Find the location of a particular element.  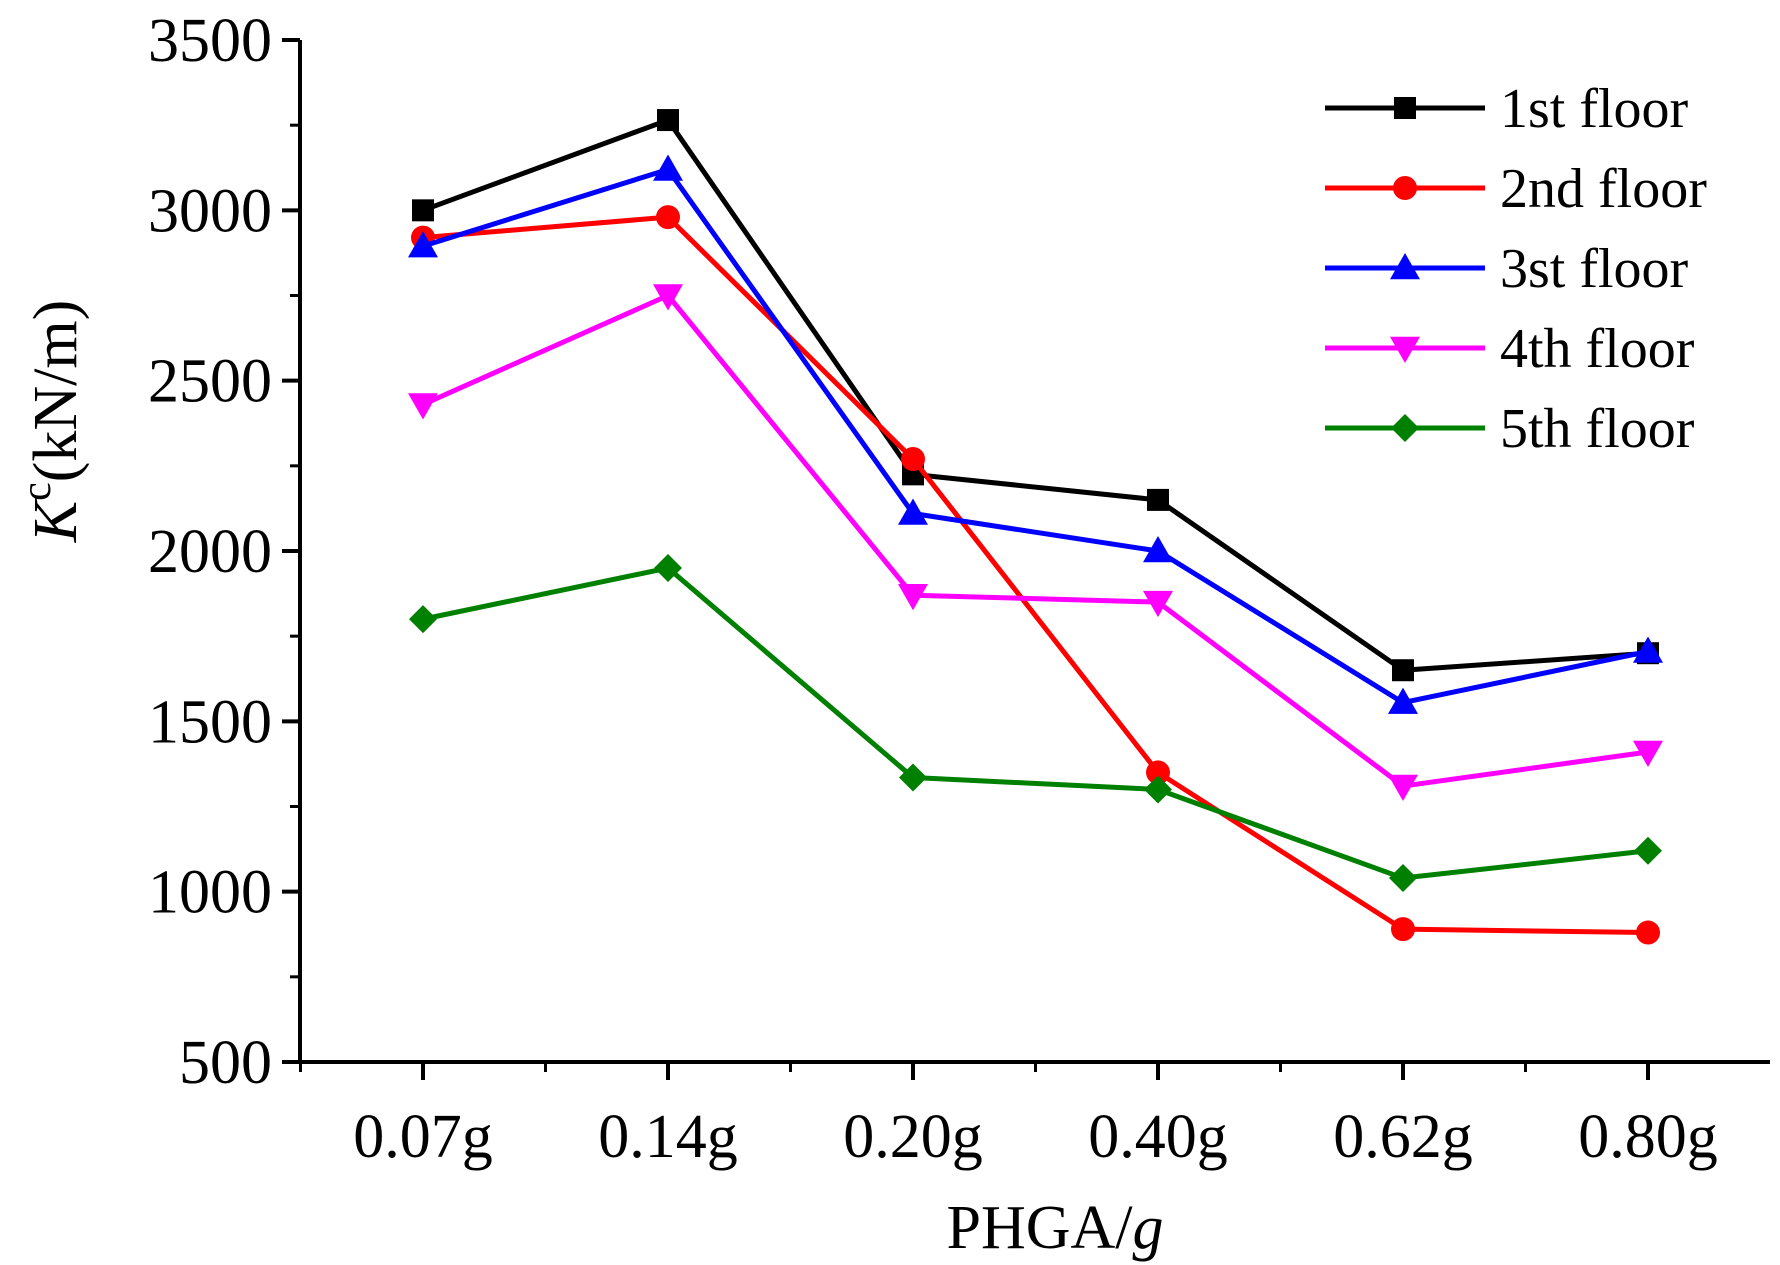

legend-item: 4th floor is located at coordinates (1510, 349).